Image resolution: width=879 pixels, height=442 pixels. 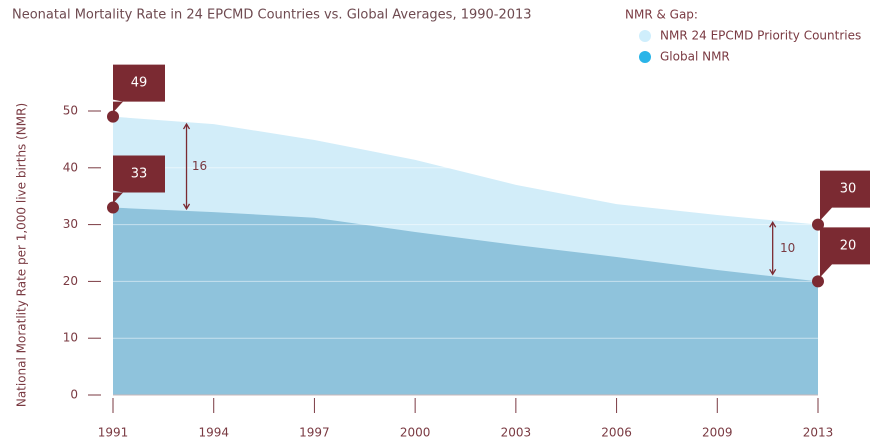 I want to click on x-tick-label: 1994, so click(x=213, y=433).